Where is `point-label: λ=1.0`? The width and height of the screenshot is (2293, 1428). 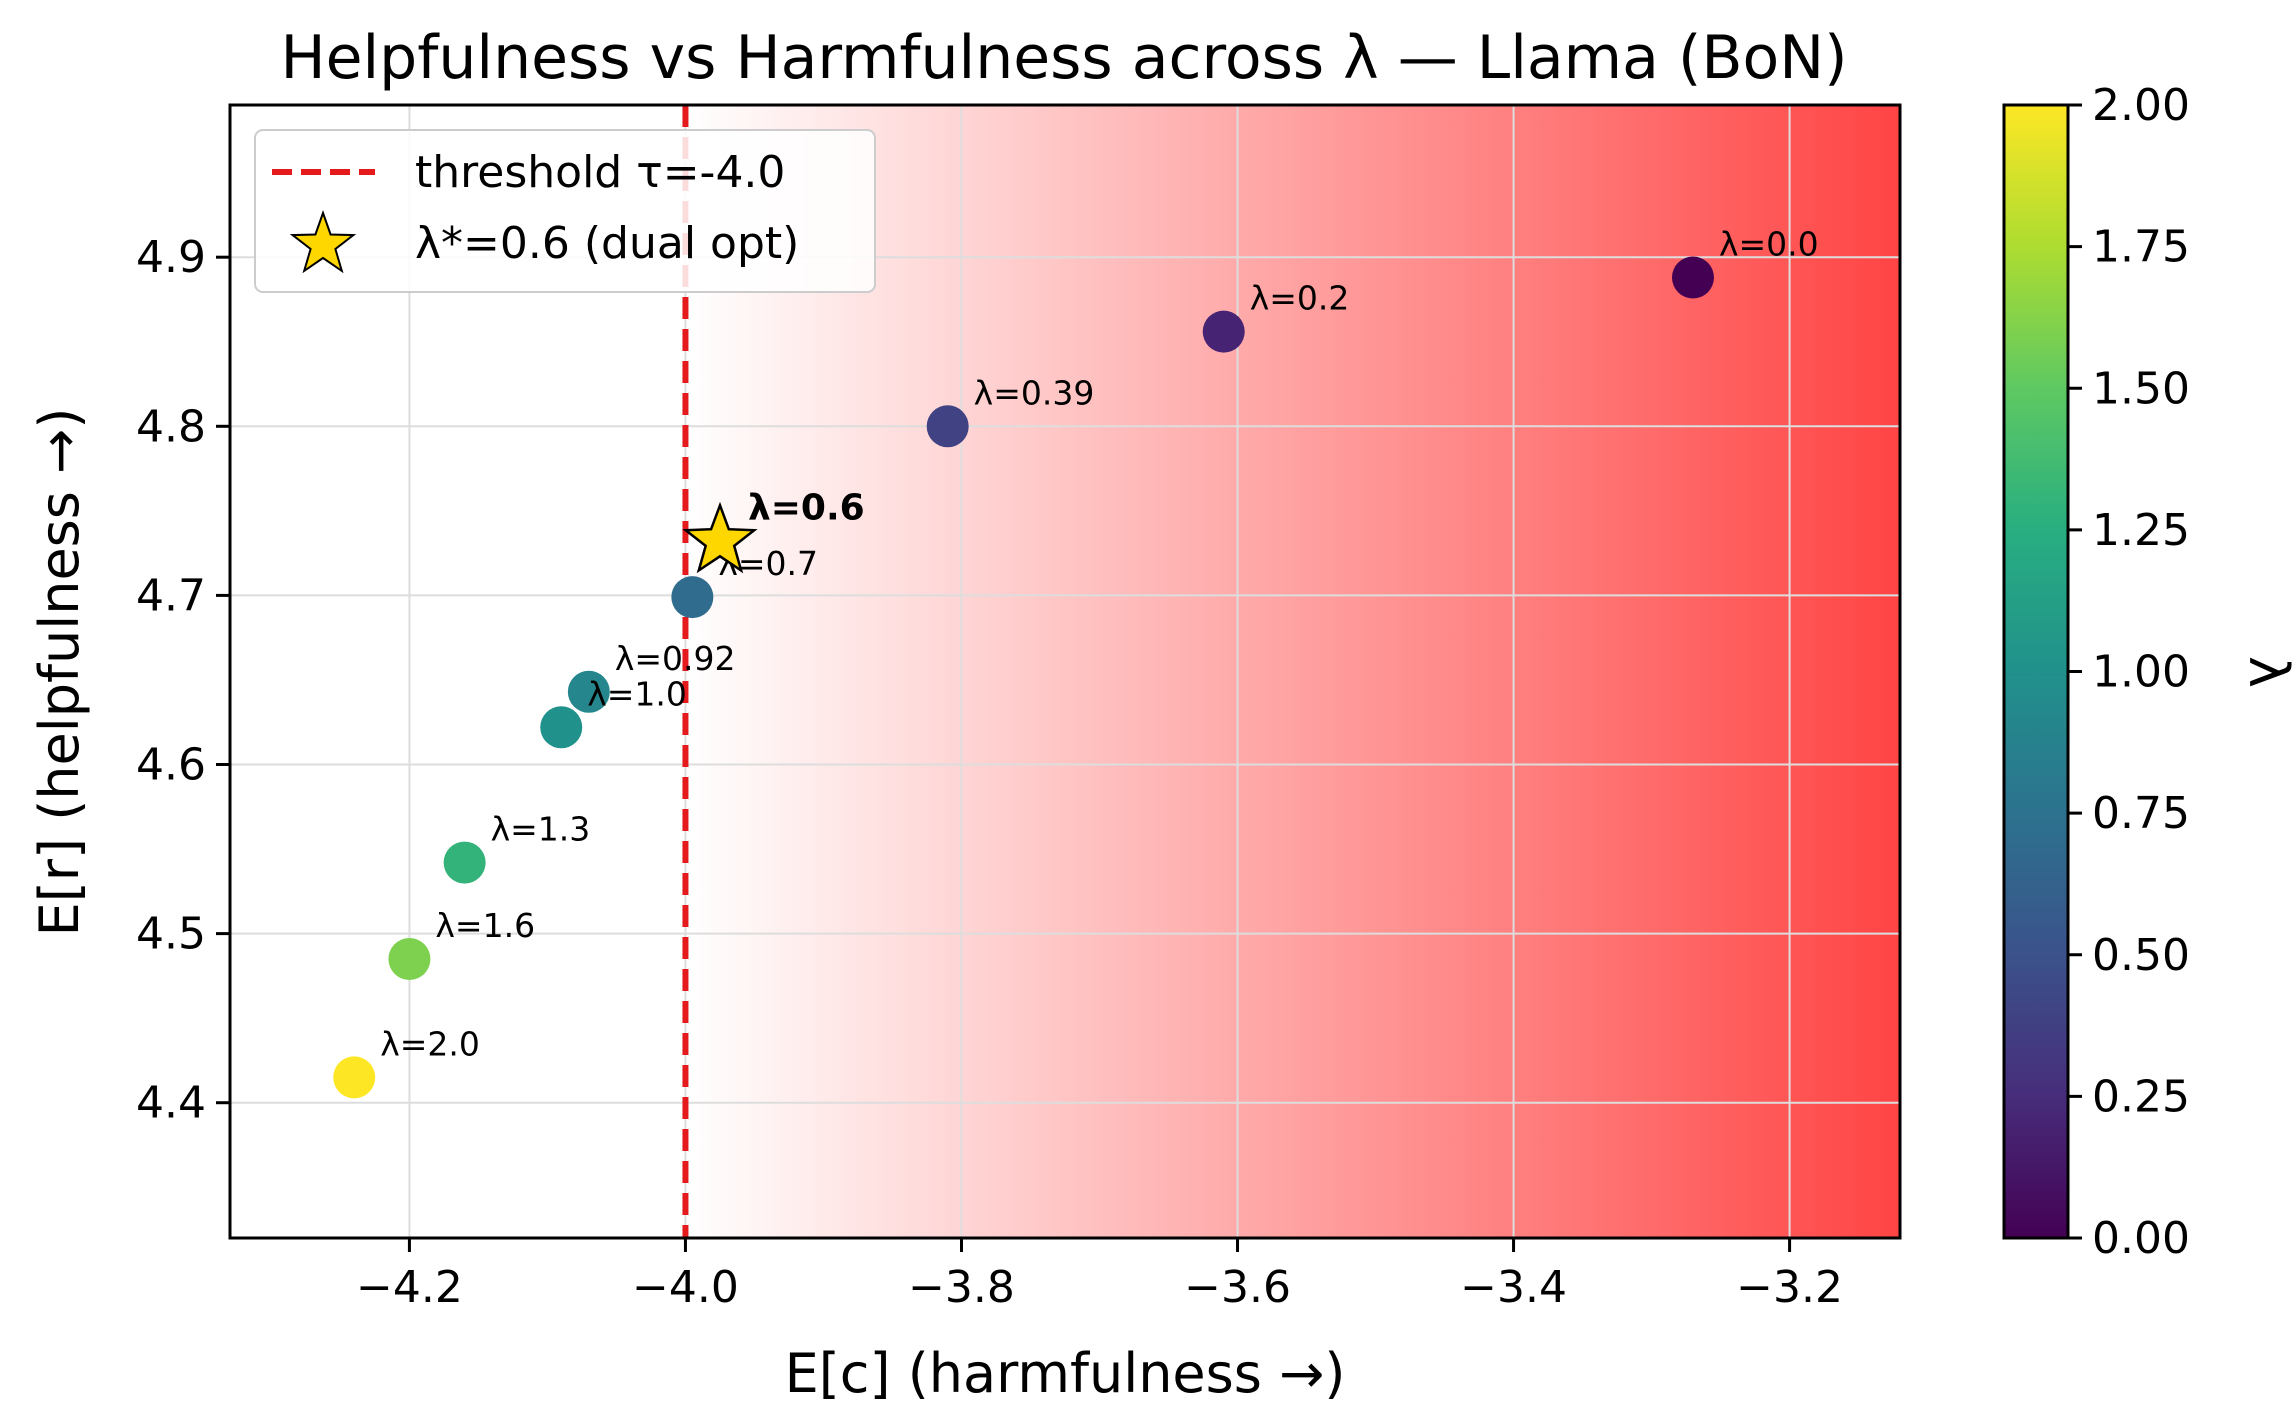 point-label: λ=1.0 is located at coordinates (637, 693).